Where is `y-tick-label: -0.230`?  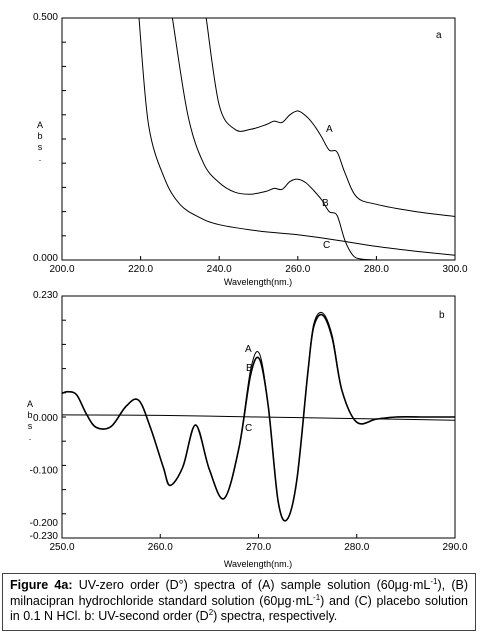
y-tick-label: -0.230 is located at coordinates (44, 536).